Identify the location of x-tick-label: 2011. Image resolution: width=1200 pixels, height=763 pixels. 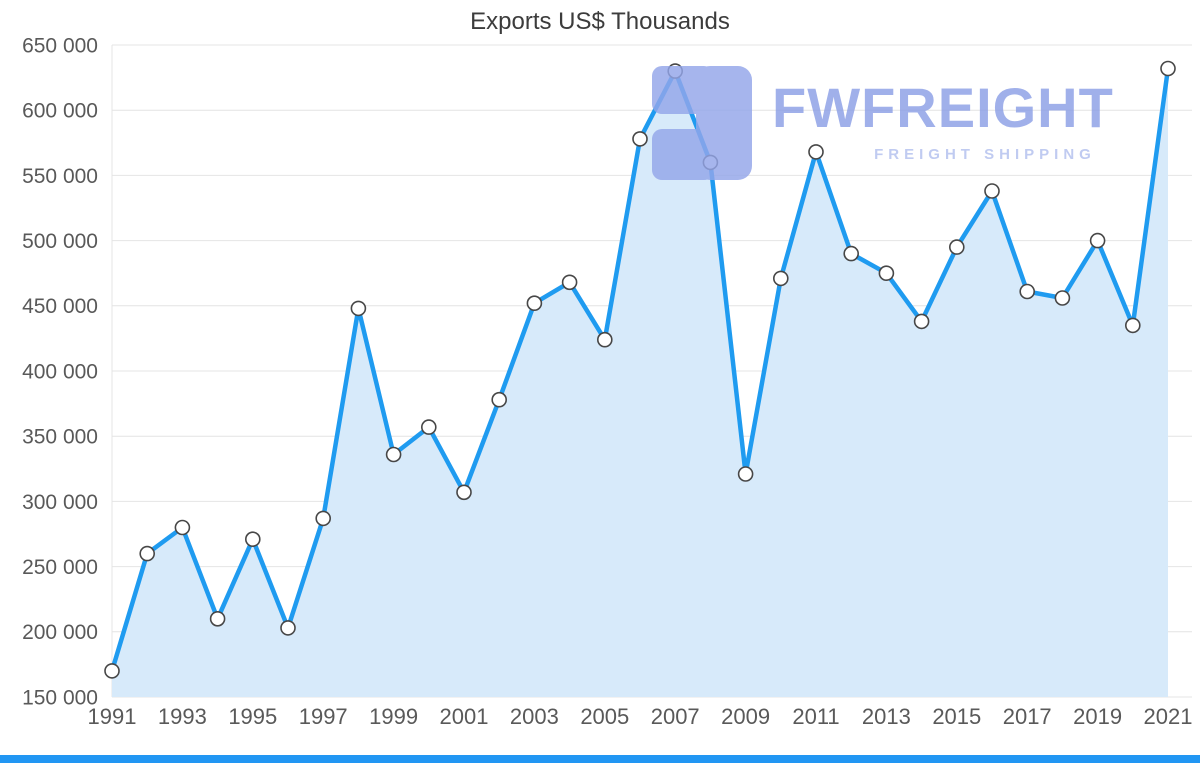
(815, 716).